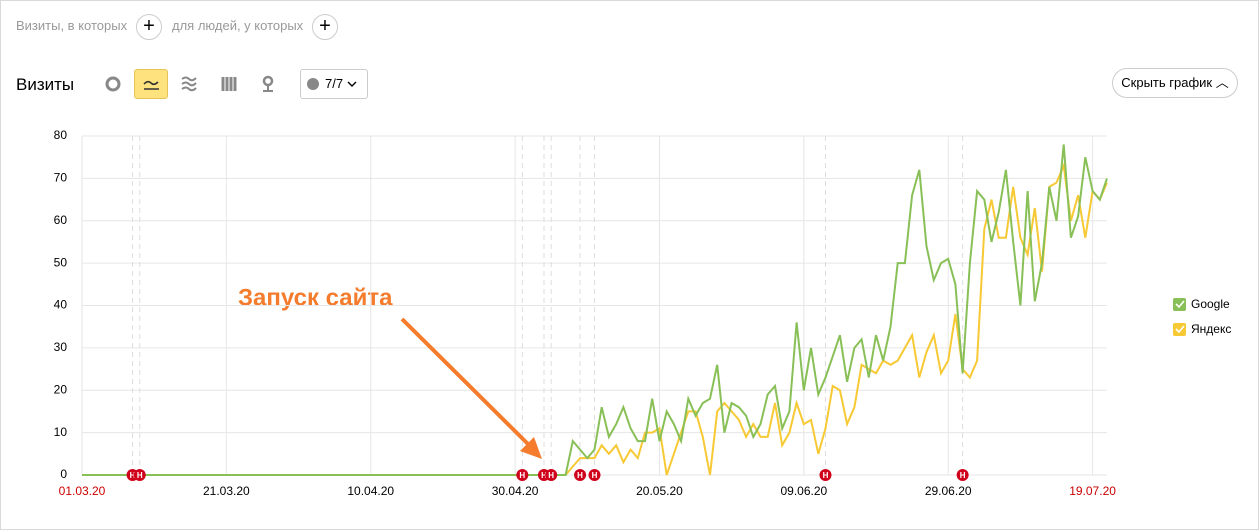  I want to click on legend-label: Google, so click(1210, 304).